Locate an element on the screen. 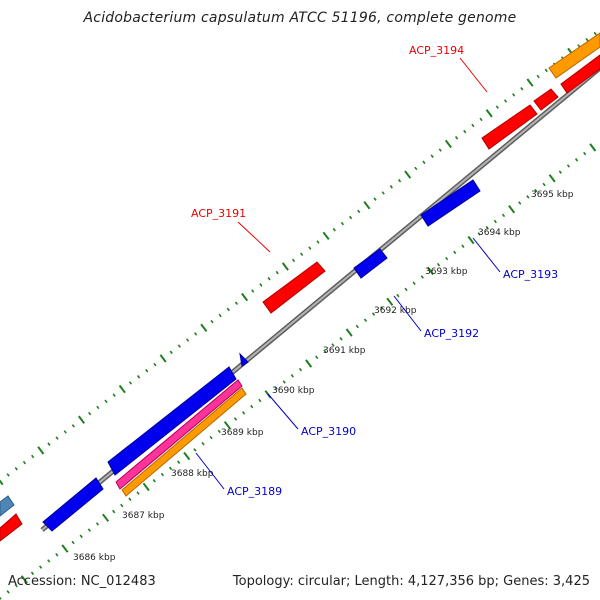 Image resolution: width=600 pixels, height=600 pixels. gene-arrow-acp3192 is located at coordinates (370, 263).